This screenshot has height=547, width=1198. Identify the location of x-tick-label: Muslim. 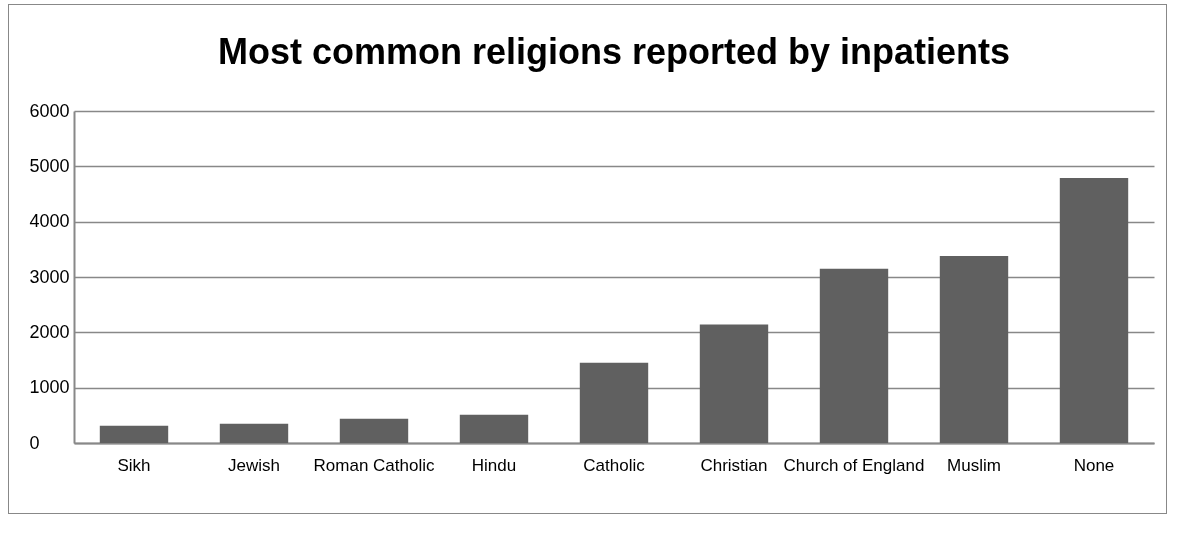
(974, 465).